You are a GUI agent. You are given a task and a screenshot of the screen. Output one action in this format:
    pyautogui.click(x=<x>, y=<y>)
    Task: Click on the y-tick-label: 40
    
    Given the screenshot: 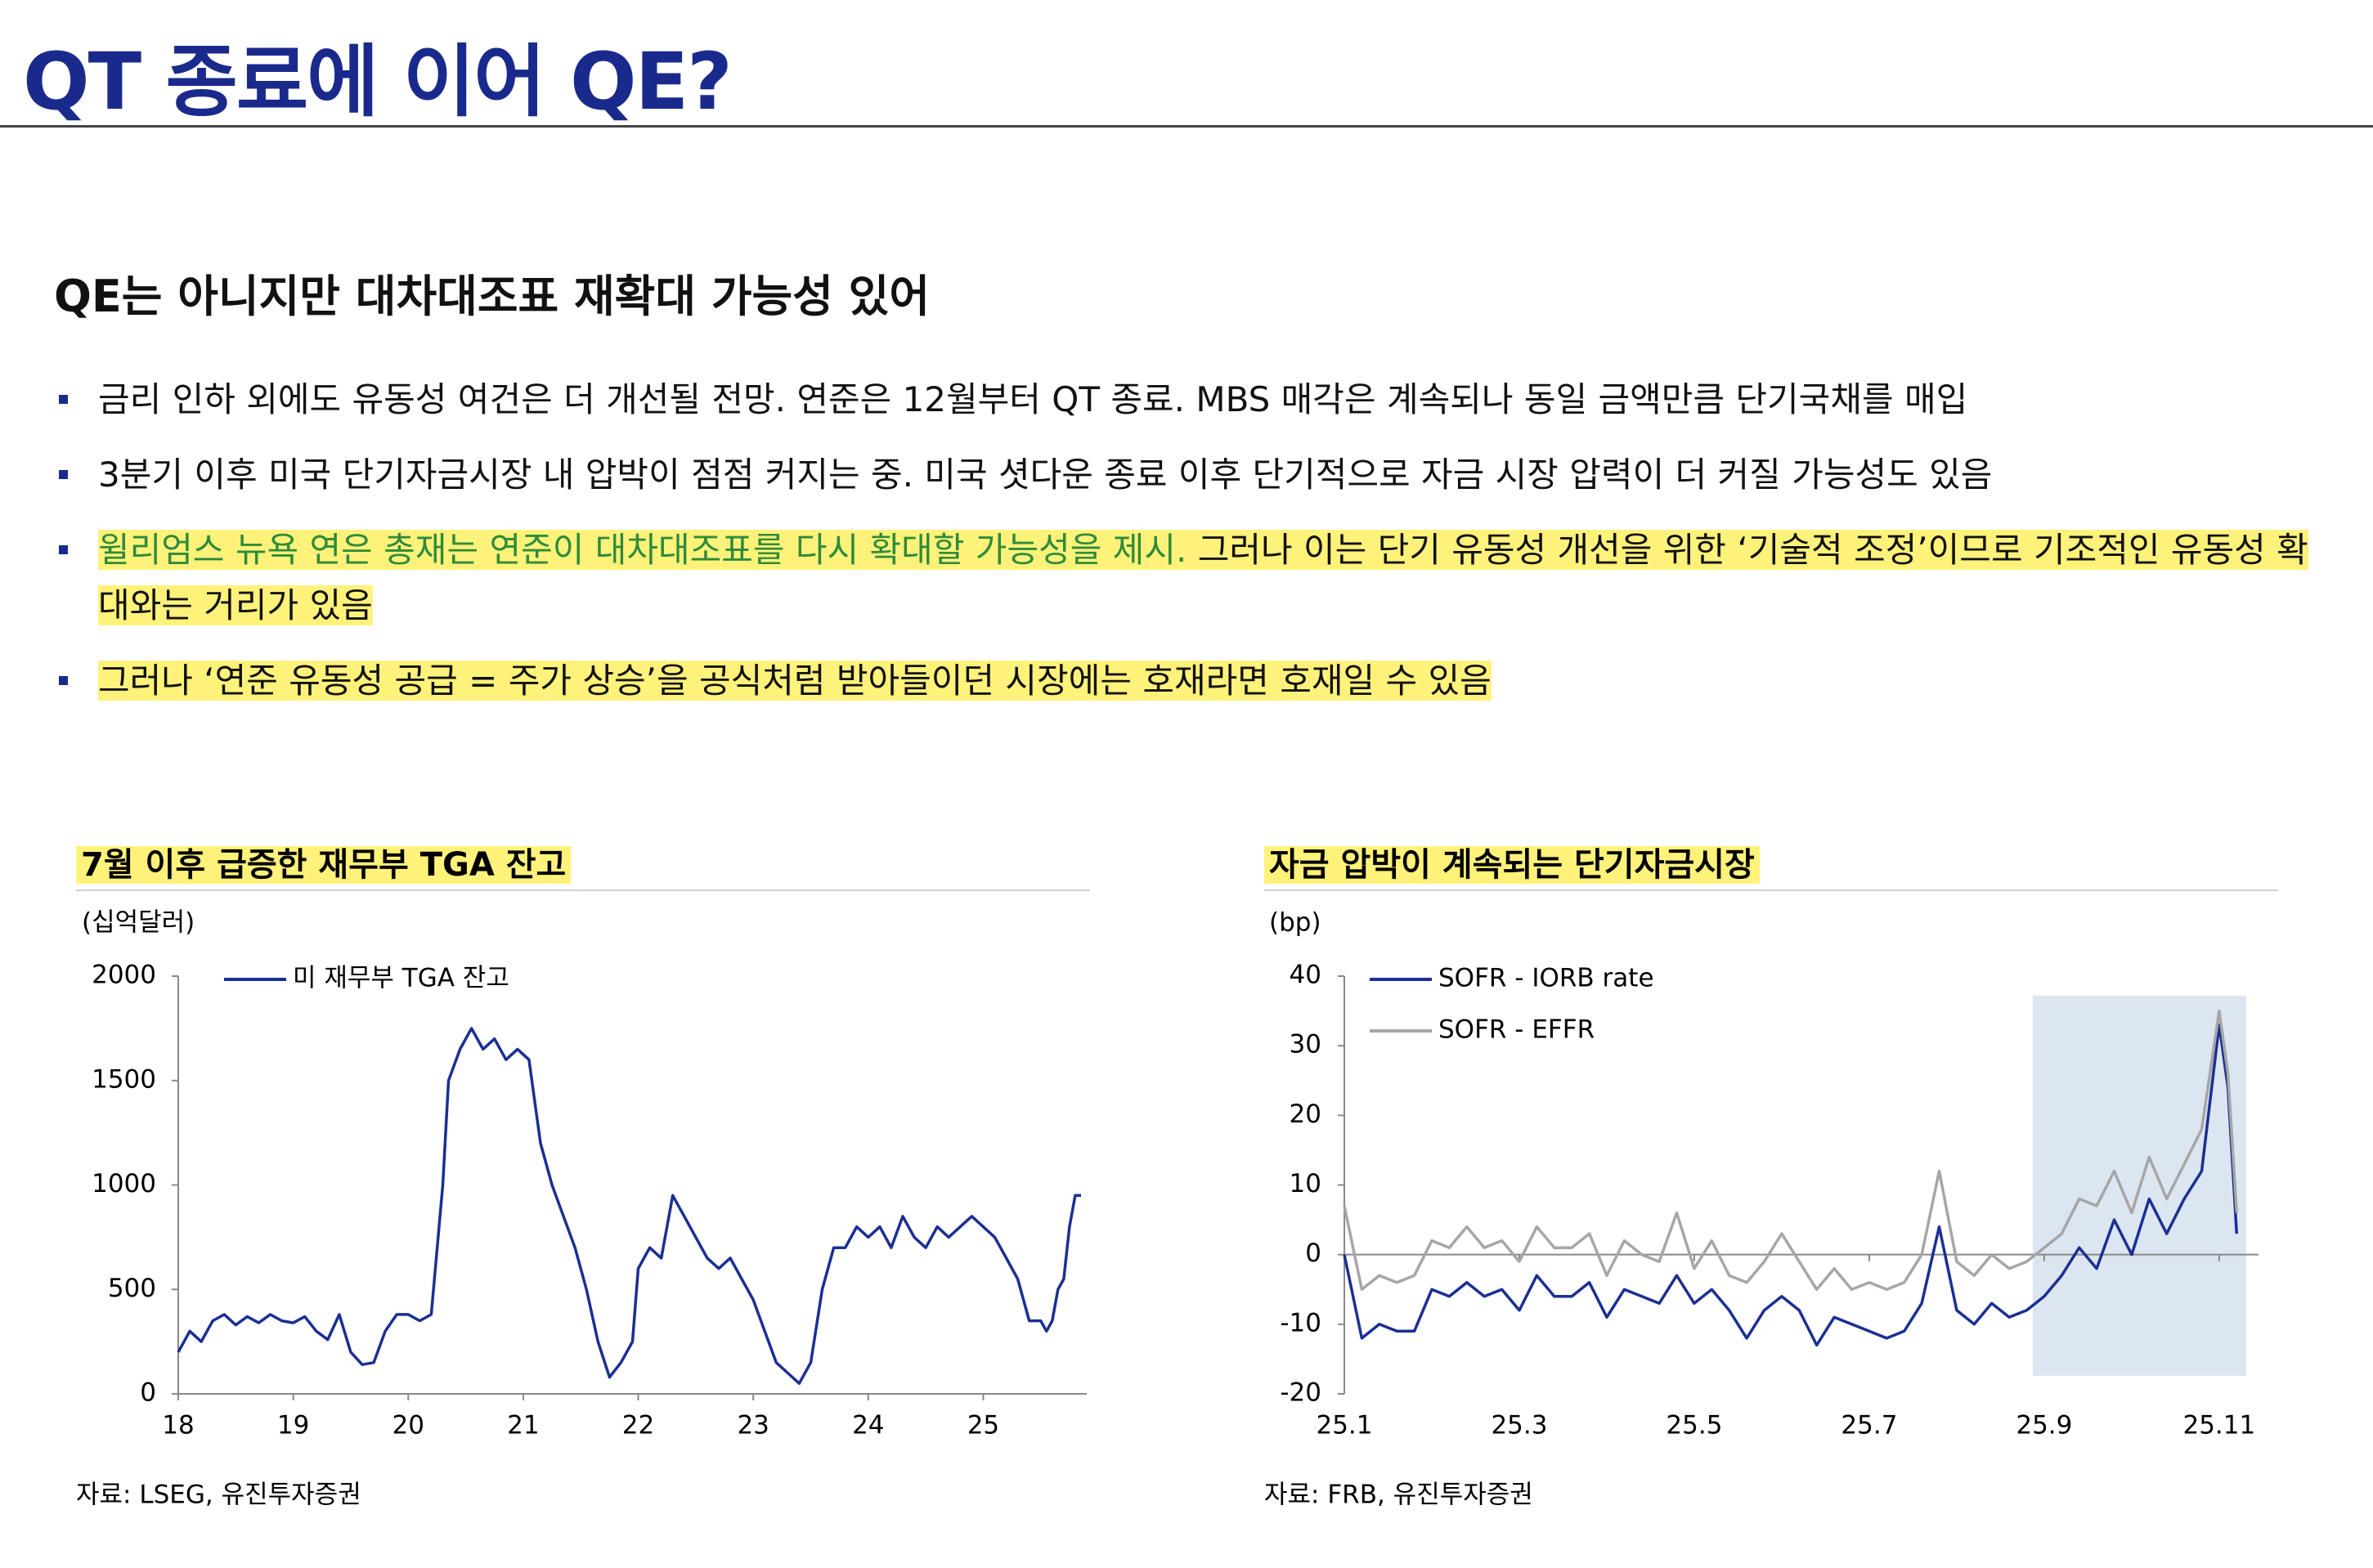 What is the action you would take?
    pyautogui.click(x=1305, y=975)
    